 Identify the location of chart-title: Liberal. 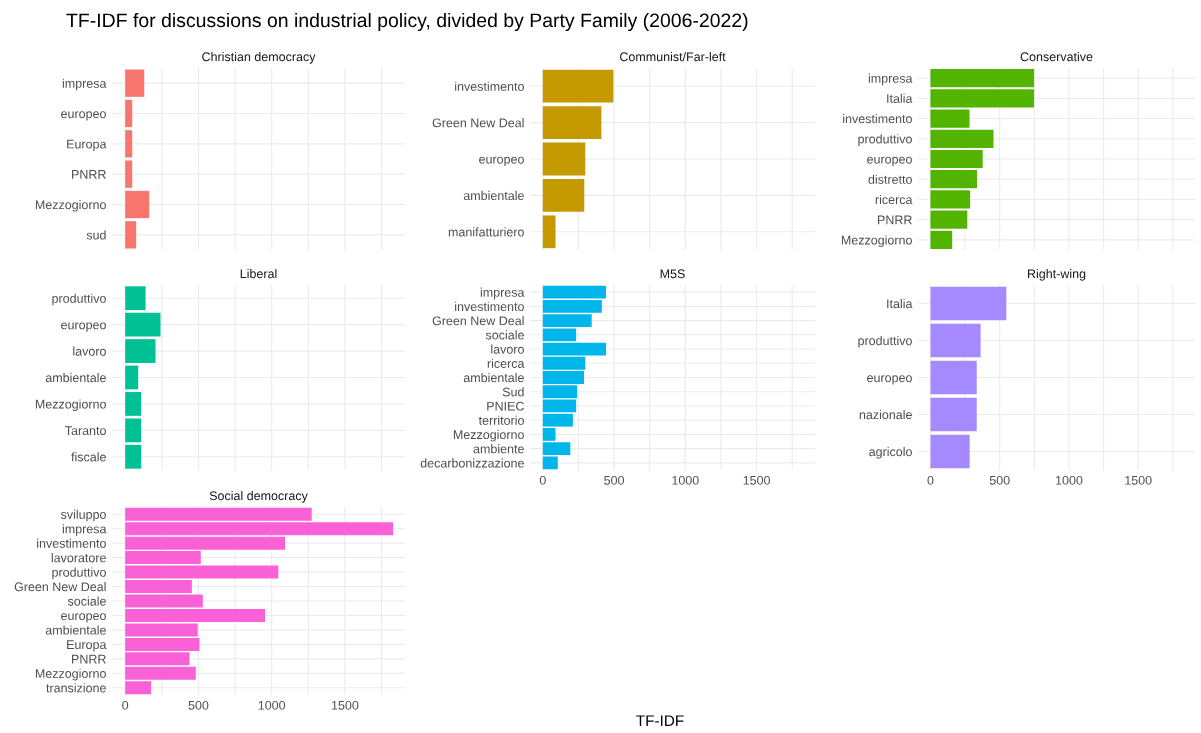
(258, 274).